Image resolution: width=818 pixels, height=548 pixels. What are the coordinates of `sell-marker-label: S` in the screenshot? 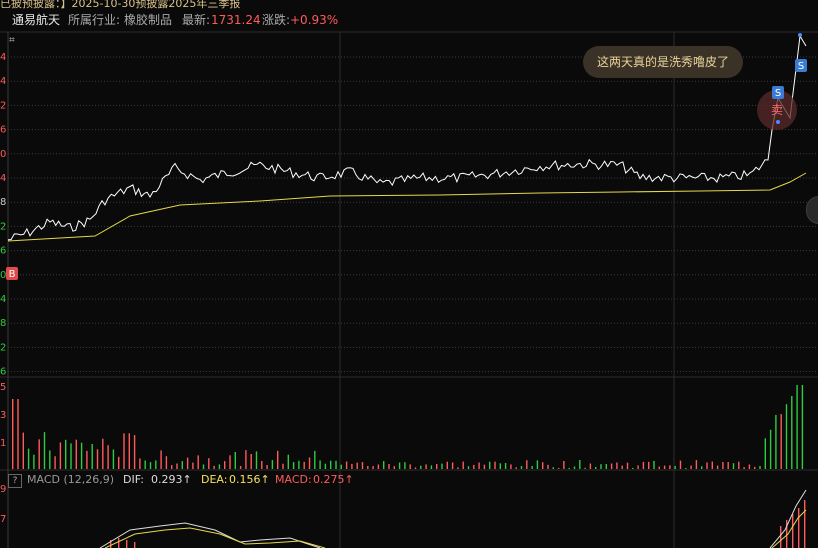 It's located at (801, 66).